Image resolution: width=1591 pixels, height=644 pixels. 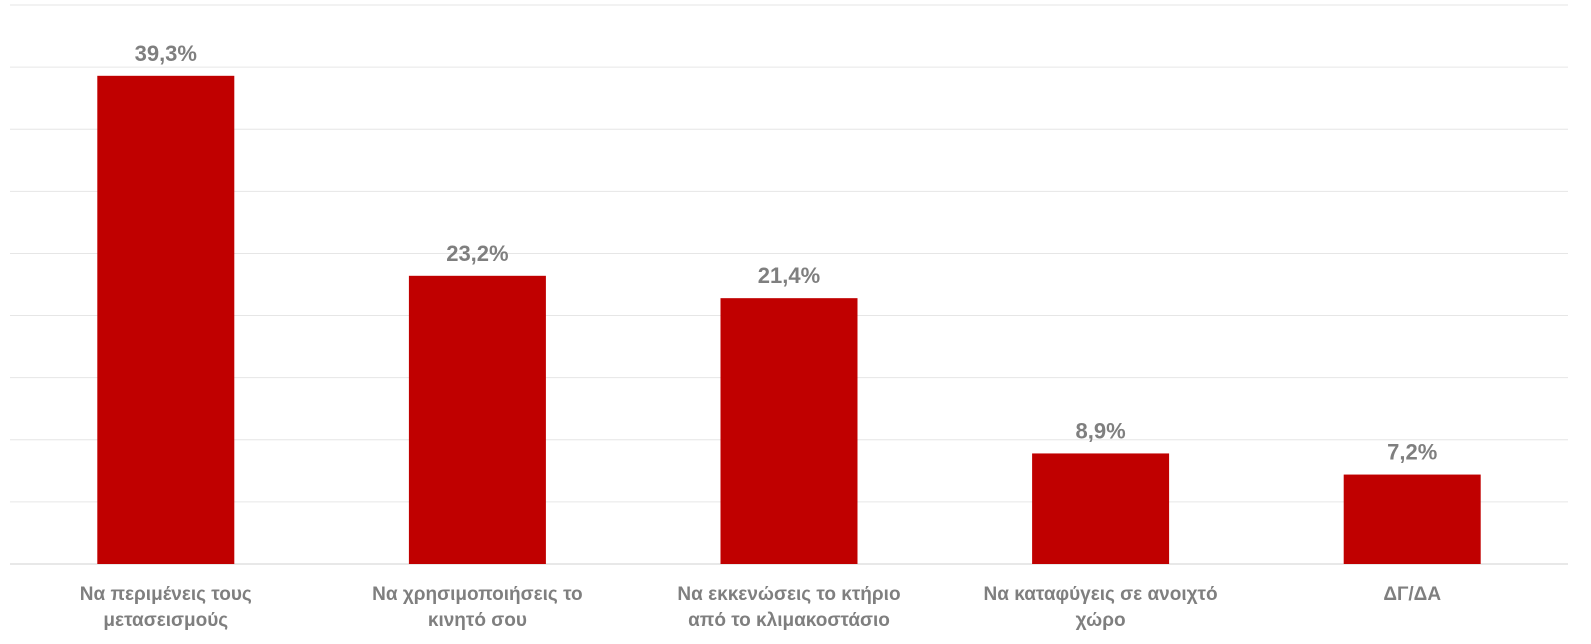 I want to click on category-label: Να χρησιμοποιήσεις το κινητό σου, so click(x=477, y=607).